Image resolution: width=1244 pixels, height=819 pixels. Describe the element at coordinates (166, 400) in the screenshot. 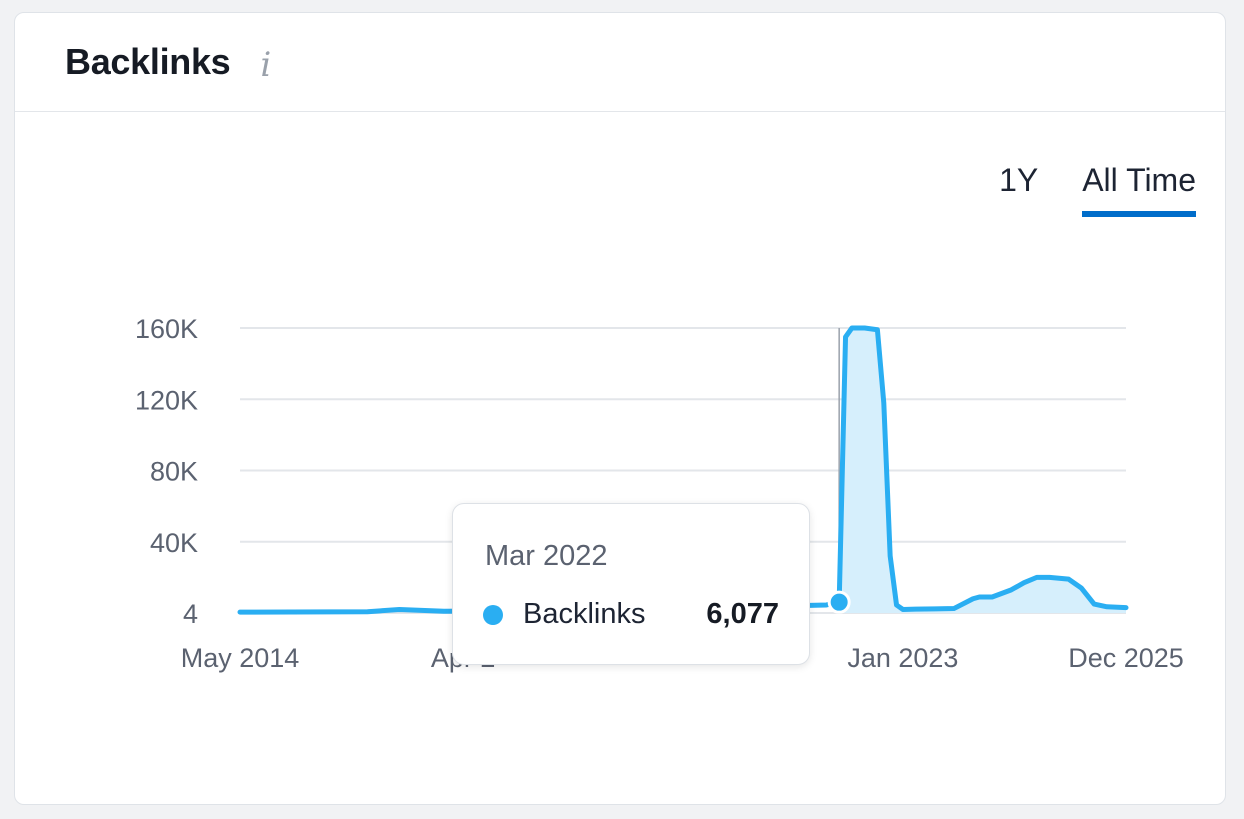

I see `y-tick-label: 120K` at that location.